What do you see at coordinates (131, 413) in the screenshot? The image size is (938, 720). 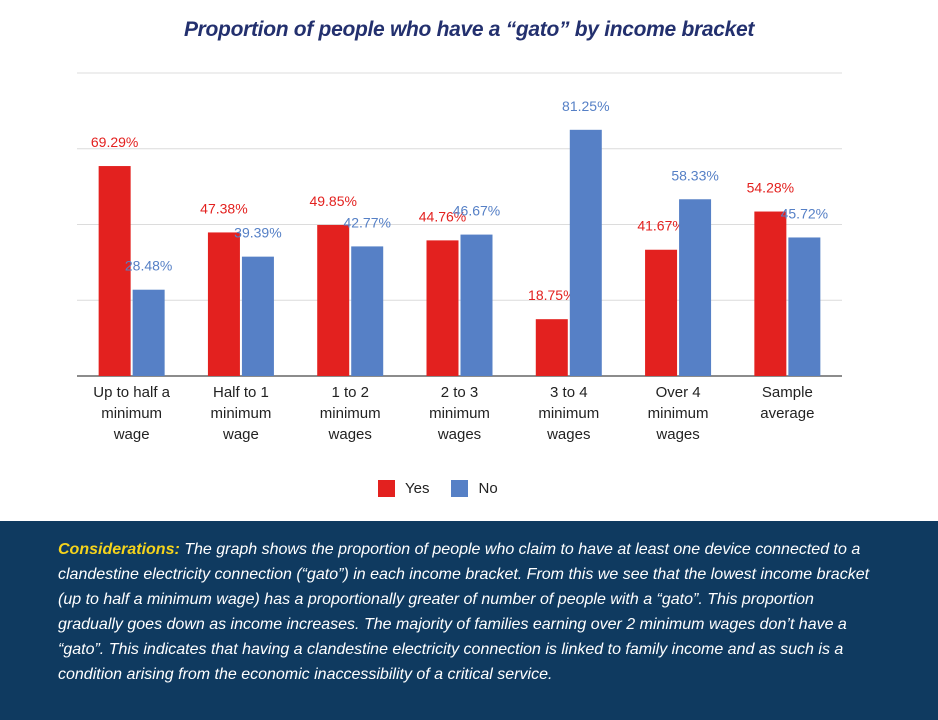 I see `category-label-0: minimum` at bounding box center [131, 413].